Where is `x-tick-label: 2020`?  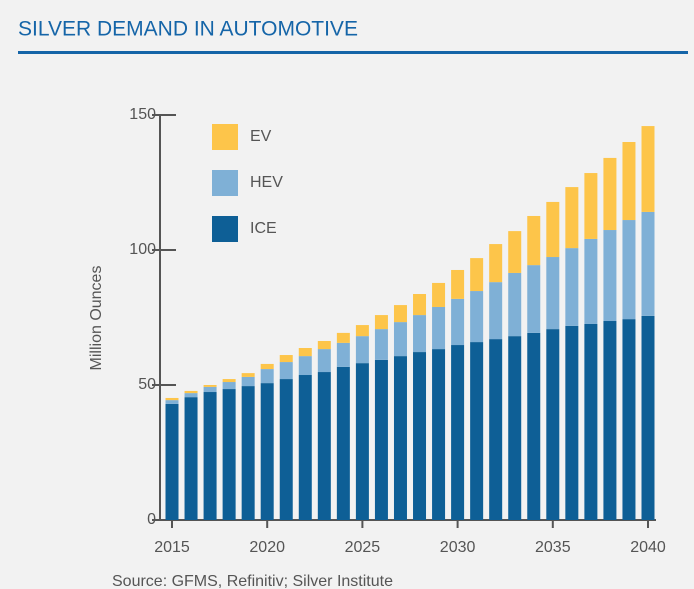
x-tick-label: 2020 is located at coordinates (267, 547).